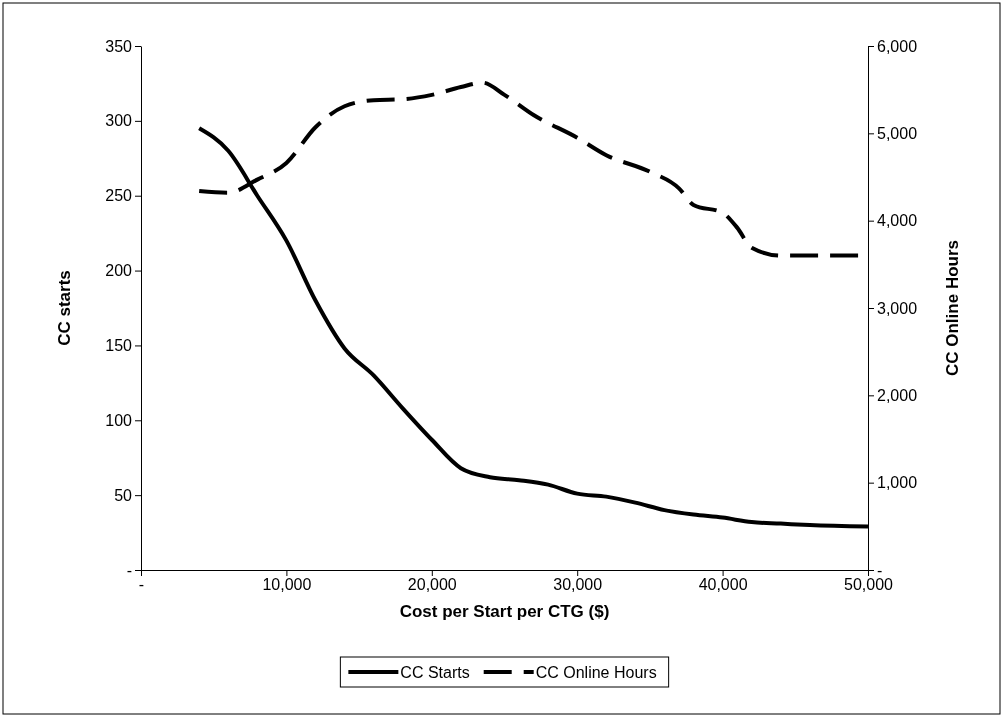 The height and width of the screenshot is (719, 1005). I want to click on y-tick-label: 200, so click(119, 271).